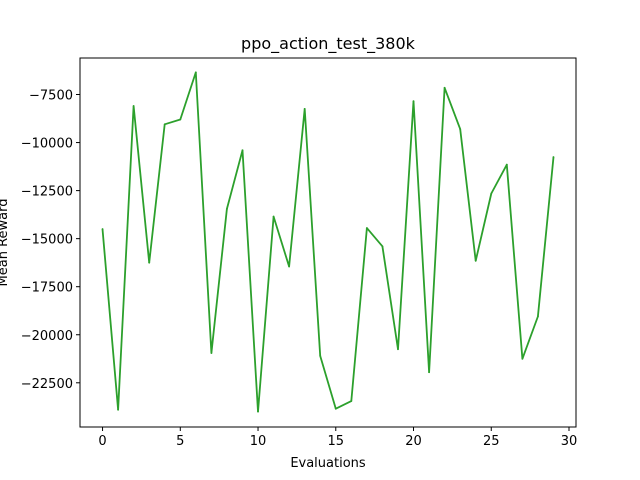 Image resolution: width=640 pixels, height=480 pixels. Describe the element at coordinates (51, 96) in the screenshot. I see `y-tick-label: −7500` at that location.